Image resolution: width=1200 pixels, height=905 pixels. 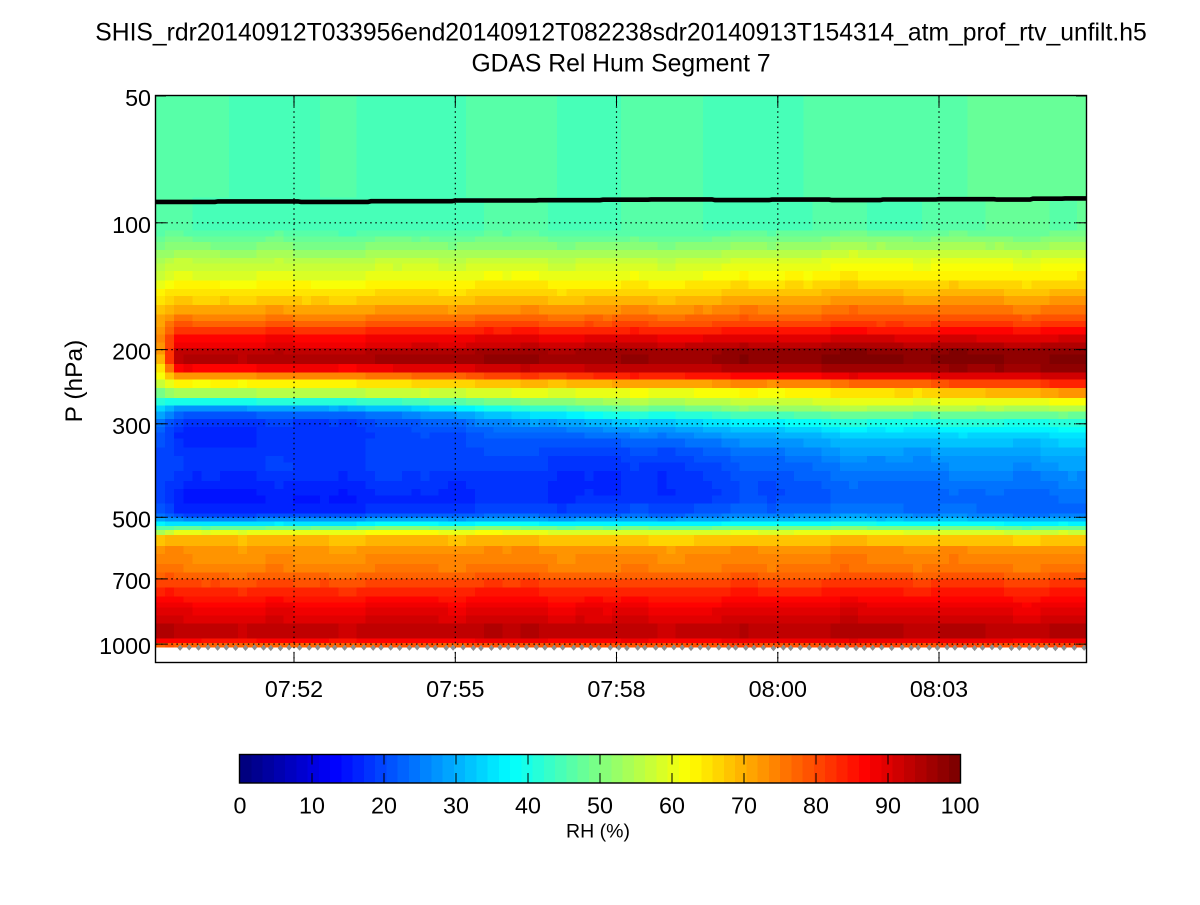 I want to click on svg-text: 07:52, so click(x=294, y=689).